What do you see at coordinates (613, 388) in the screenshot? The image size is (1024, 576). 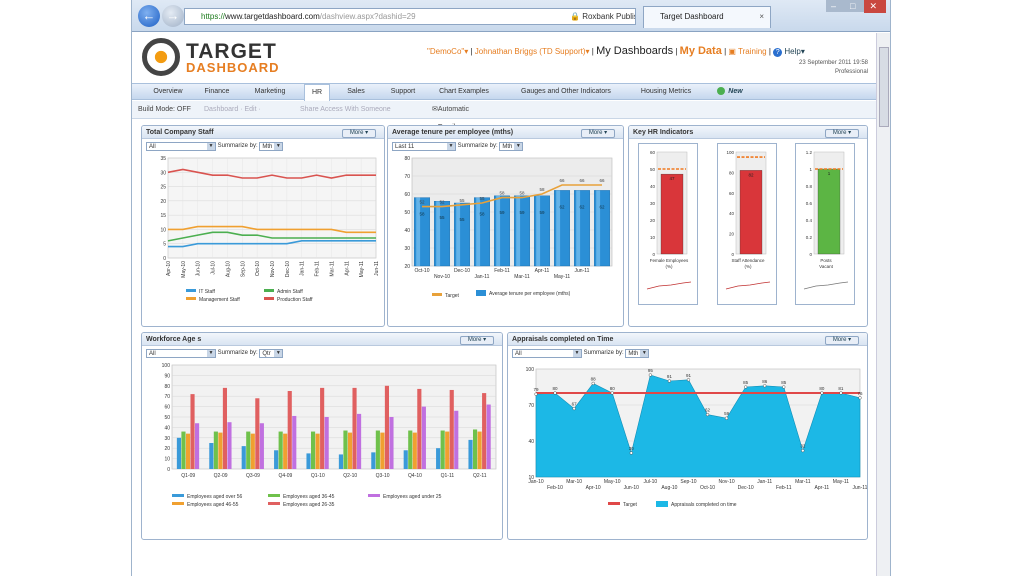 I see `data-label: 80` at bounding box center [613, 388].